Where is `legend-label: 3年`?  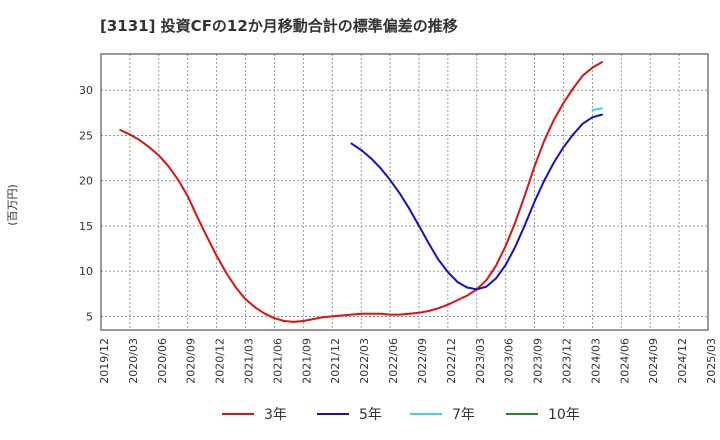
legend-label: 3年 is located at coordinates (275, 415).